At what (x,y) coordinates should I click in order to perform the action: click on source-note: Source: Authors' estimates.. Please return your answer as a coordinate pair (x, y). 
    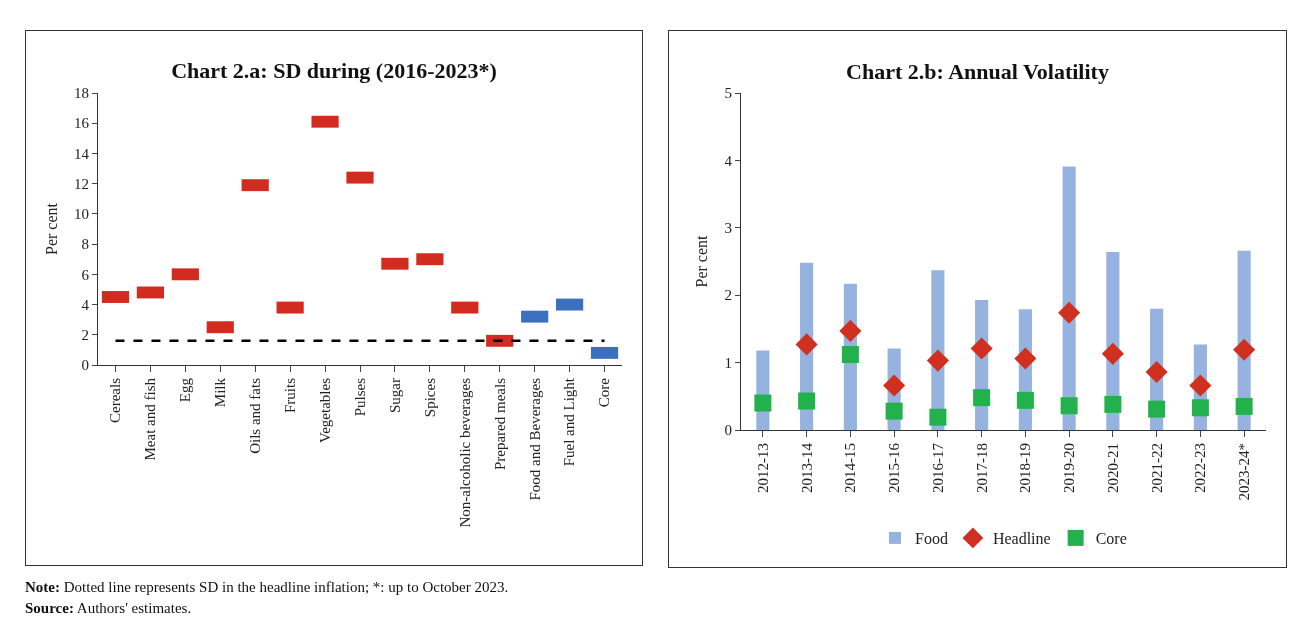
    Looking at the image, I should click on (109, 608).